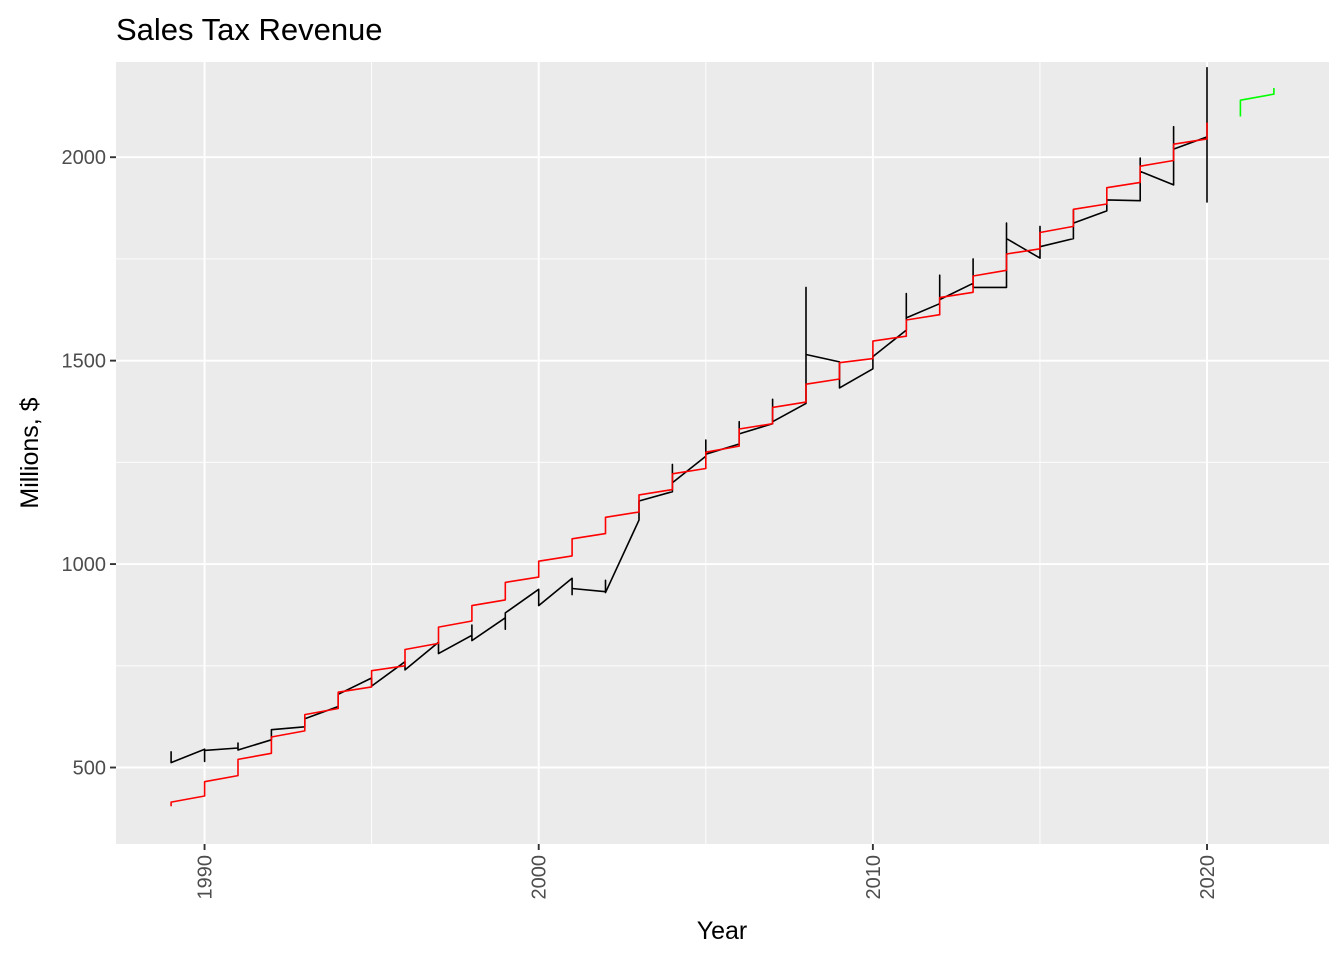  What do you see at coordinates (89, 769) in the screenshot?
I see `y-tick-label: 500` at bounding box center [89, 769].